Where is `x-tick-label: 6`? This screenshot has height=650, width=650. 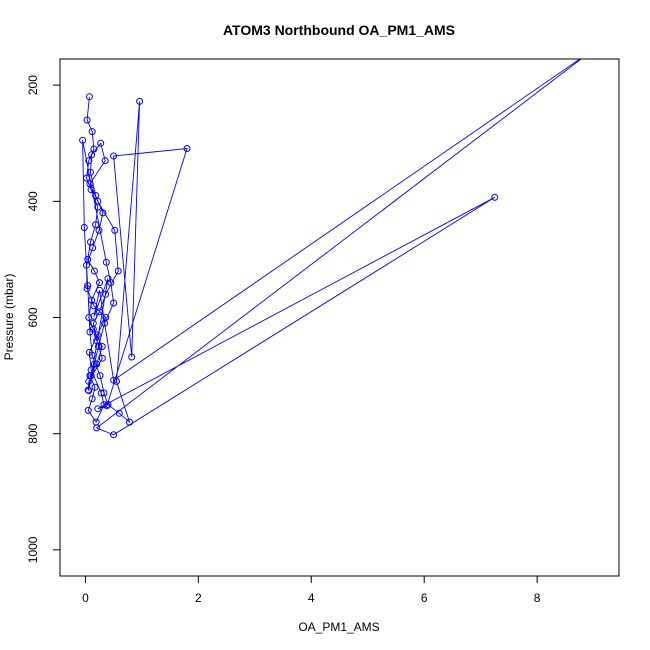
x-tick-label: 6 is located at coordinates (424, 598).